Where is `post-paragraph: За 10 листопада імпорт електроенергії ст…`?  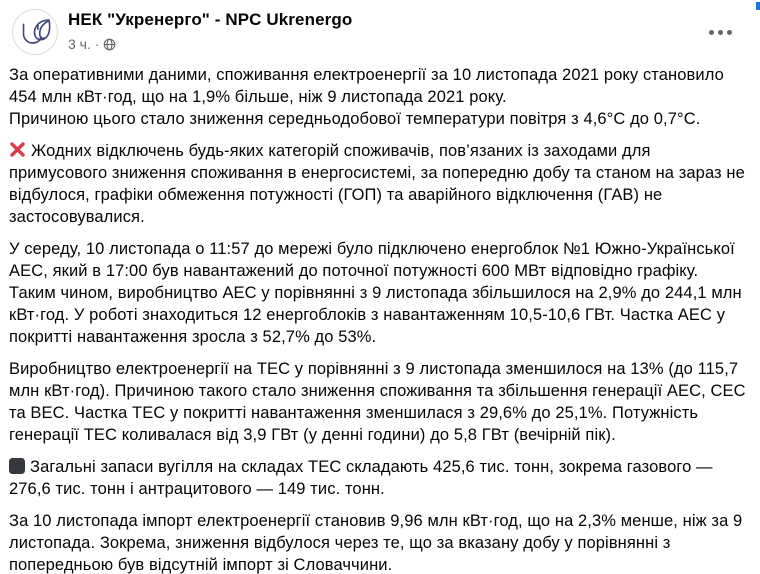
post-paragraph: За 10 листопада імпорт електроенергії ст… is located at coordinates (379, 542).